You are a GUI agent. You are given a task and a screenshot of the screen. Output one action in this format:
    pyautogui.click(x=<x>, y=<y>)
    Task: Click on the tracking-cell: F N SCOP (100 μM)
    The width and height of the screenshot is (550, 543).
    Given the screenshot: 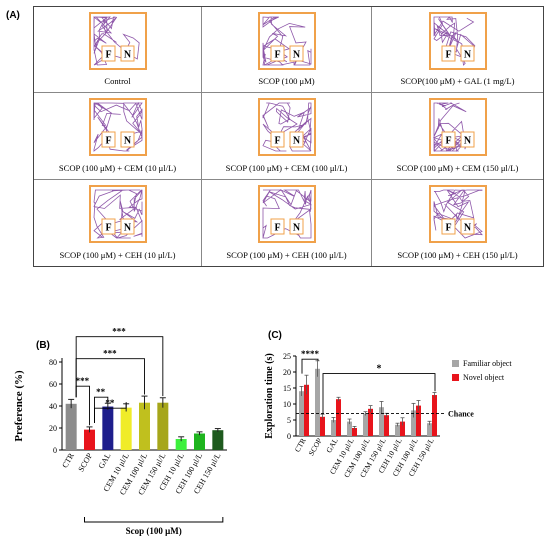 What is the action you would take?
    pyautogui.click(x=287, y=50)
    